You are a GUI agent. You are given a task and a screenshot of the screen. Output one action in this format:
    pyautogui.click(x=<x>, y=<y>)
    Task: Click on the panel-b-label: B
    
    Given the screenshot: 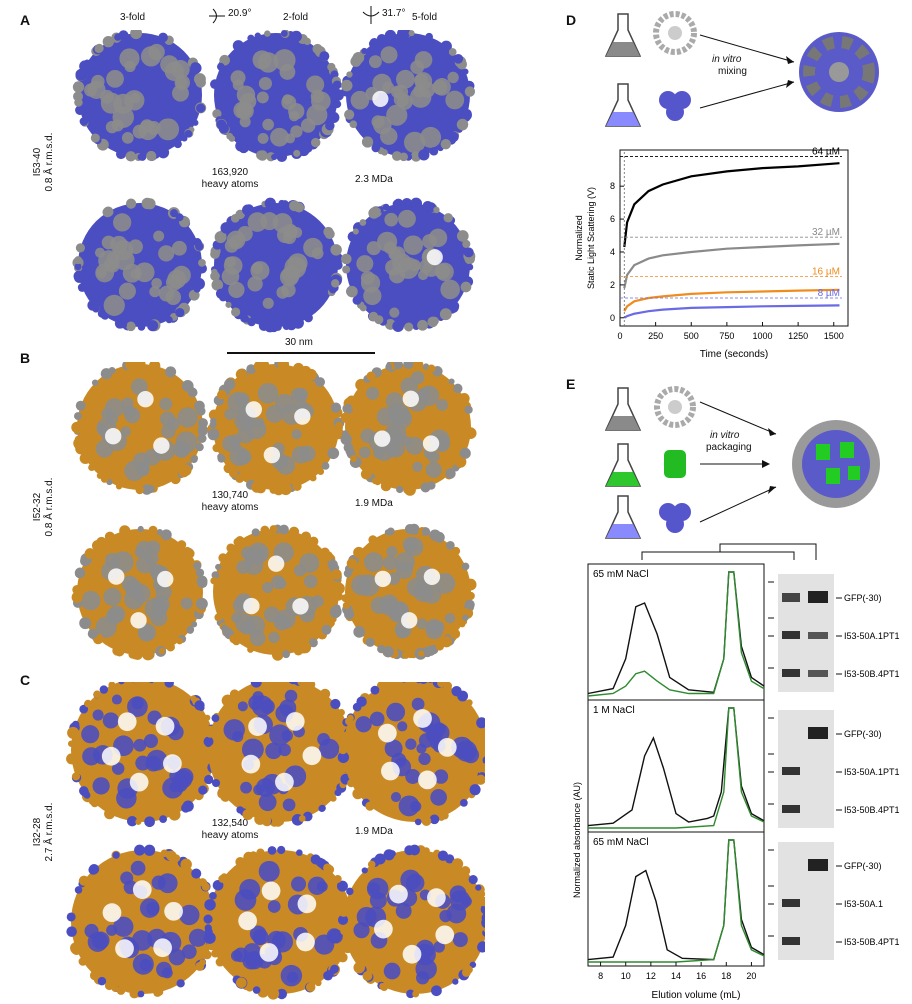 What is the action you would take?
    pyautogui.click(x=25, y=358)
    